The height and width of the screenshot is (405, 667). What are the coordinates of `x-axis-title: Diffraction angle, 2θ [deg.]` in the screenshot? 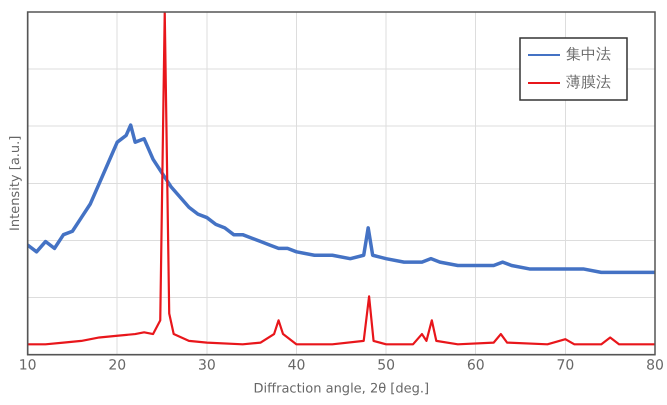 It's located at (342, 389).